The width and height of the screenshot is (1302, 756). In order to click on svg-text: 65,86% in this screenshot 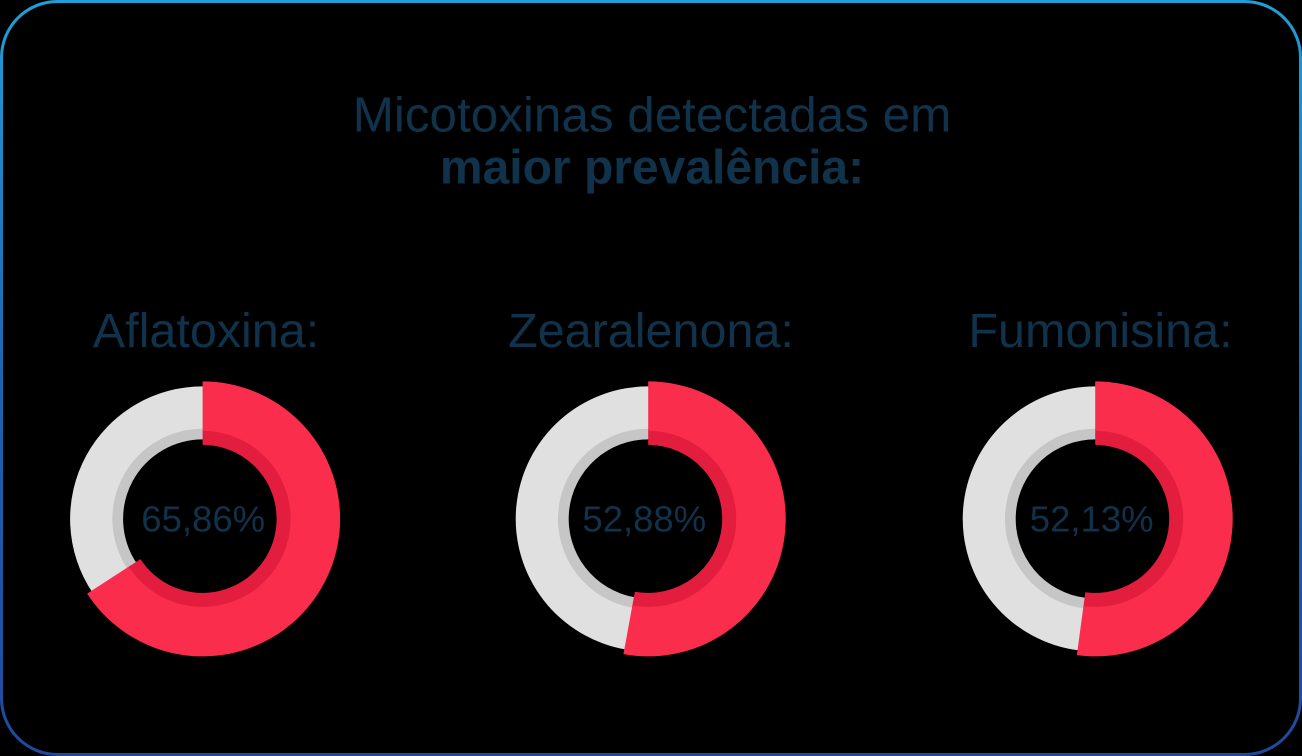, I will do `click(203, 518)`.